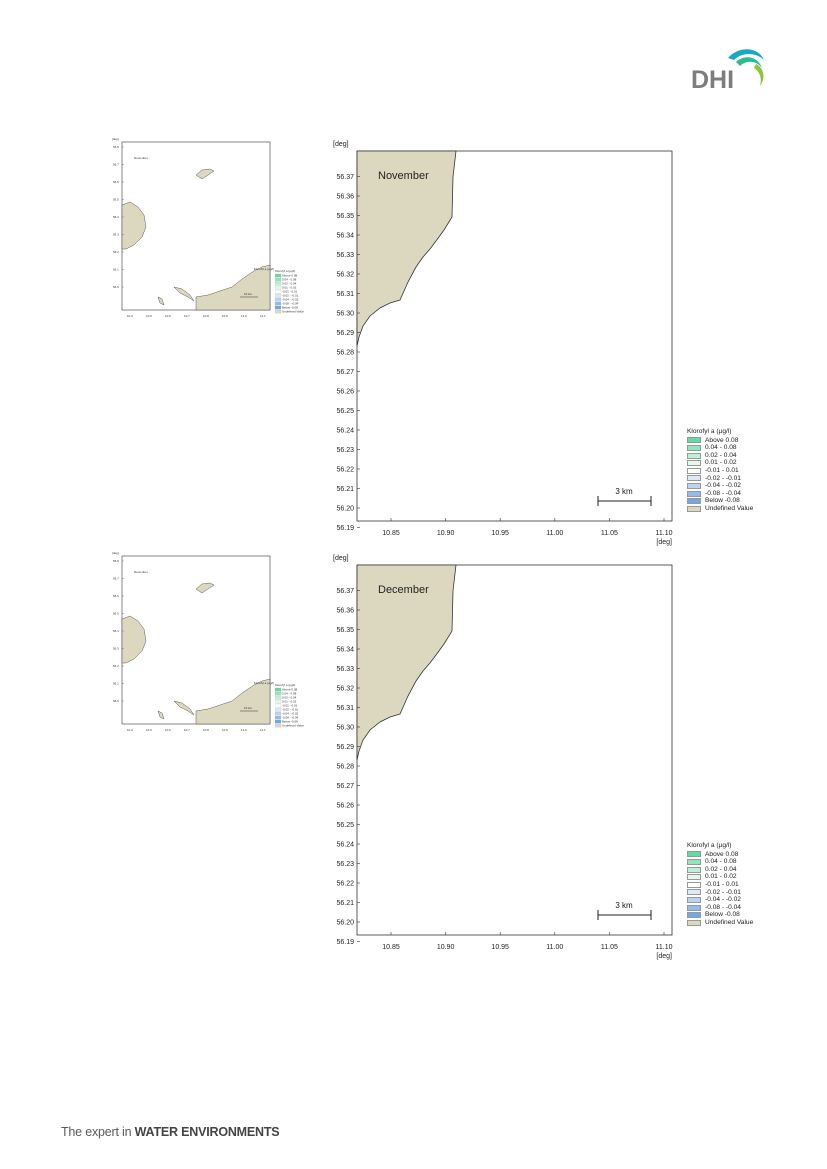  I want to click on legend-label: Undefined Value, so click(729, 508).